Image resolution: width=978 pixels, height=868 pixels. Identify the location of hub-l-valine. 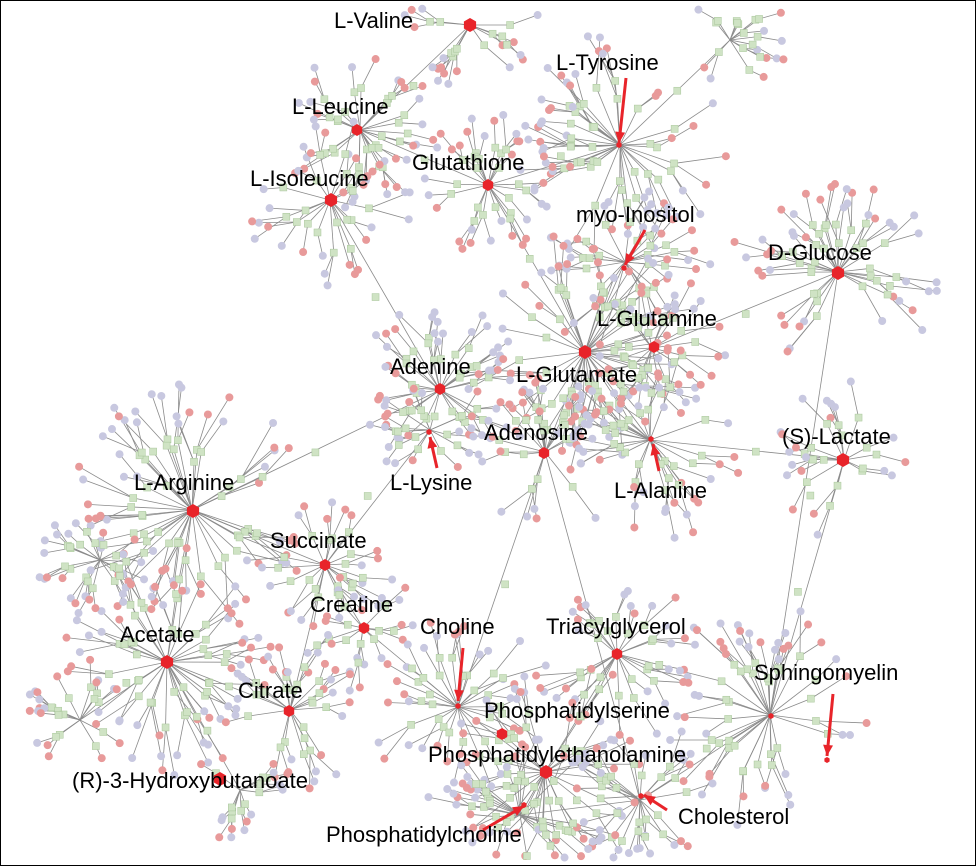
(470, 25).